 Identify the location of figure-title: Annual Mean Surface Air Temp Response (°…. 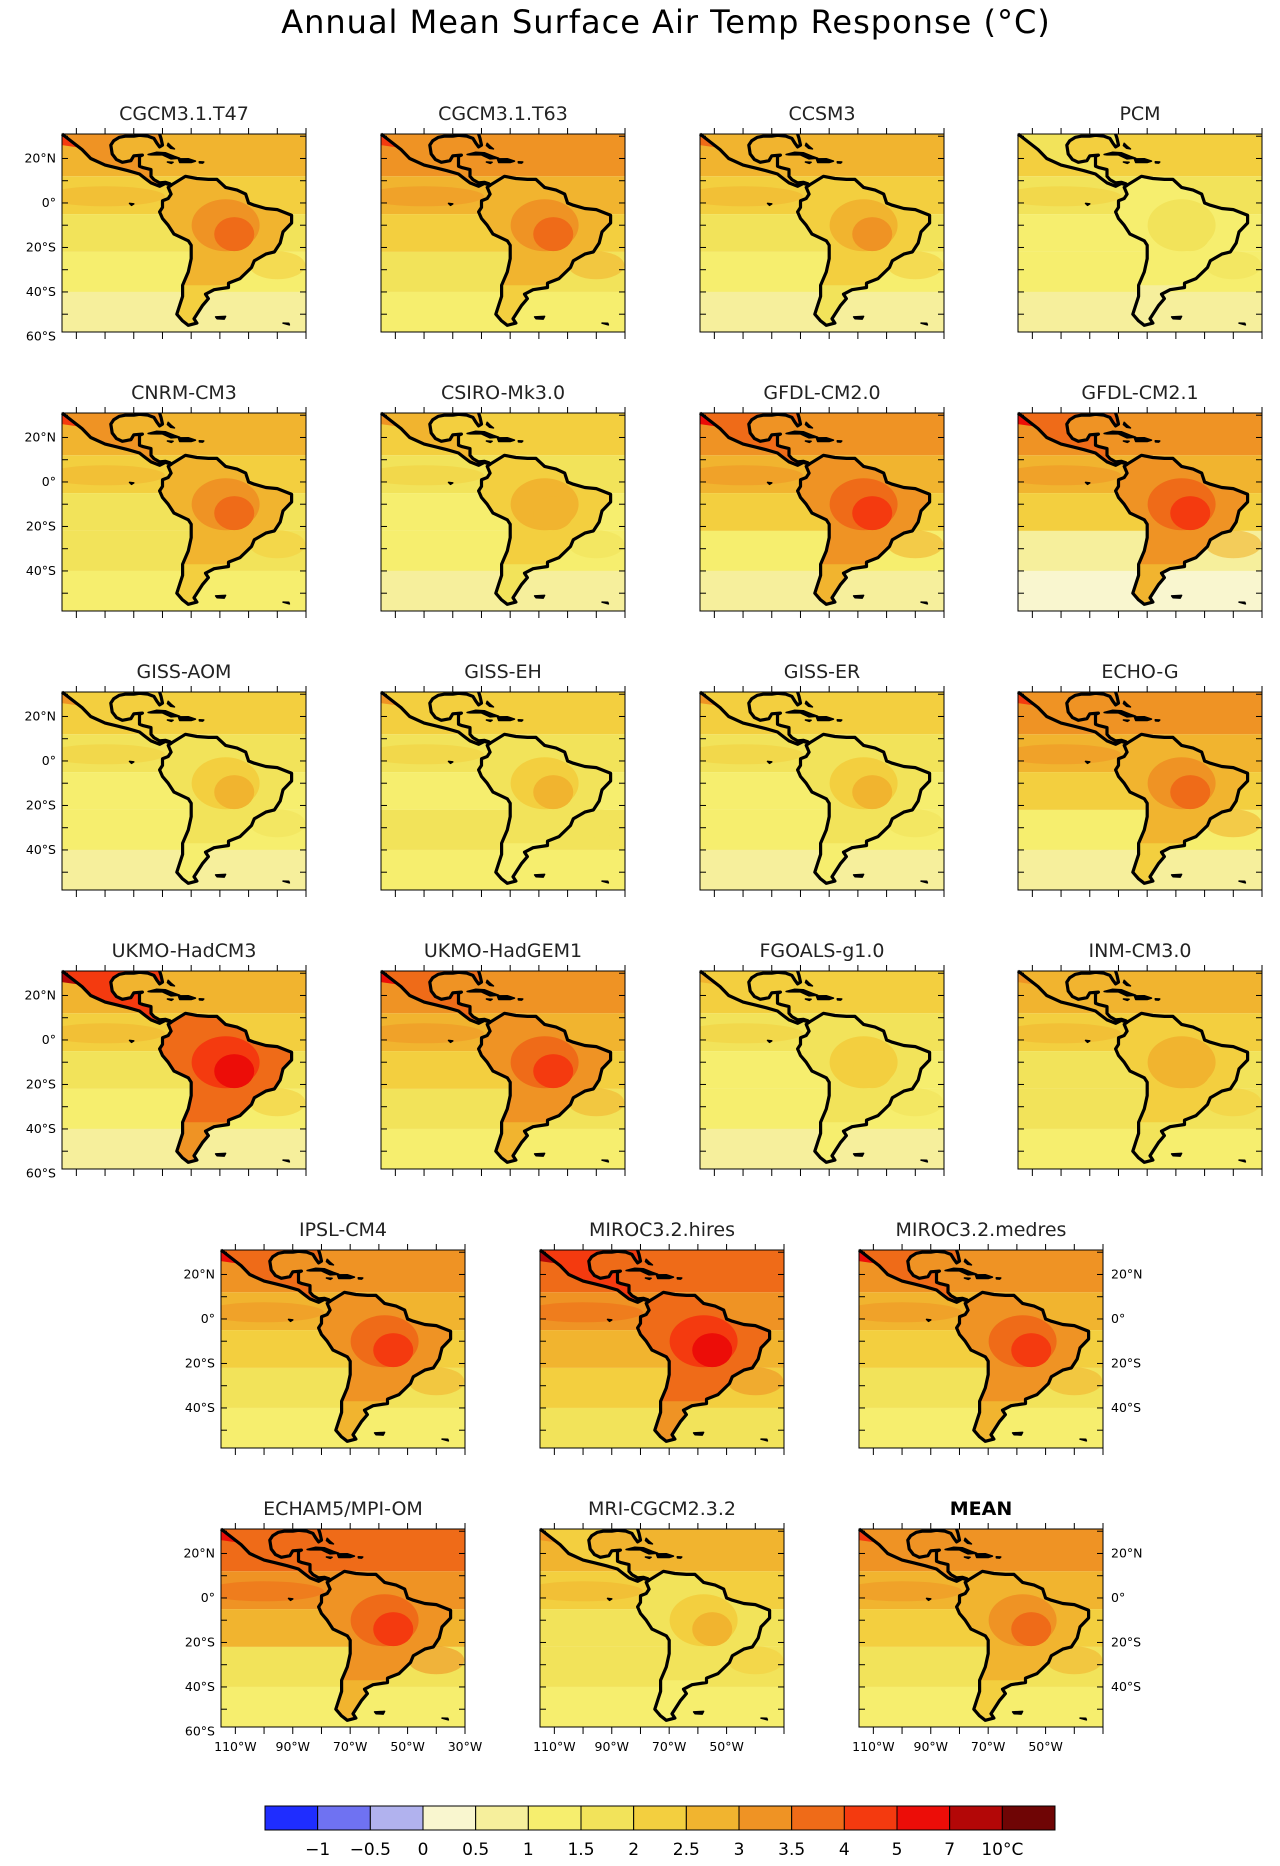
(666, 22).